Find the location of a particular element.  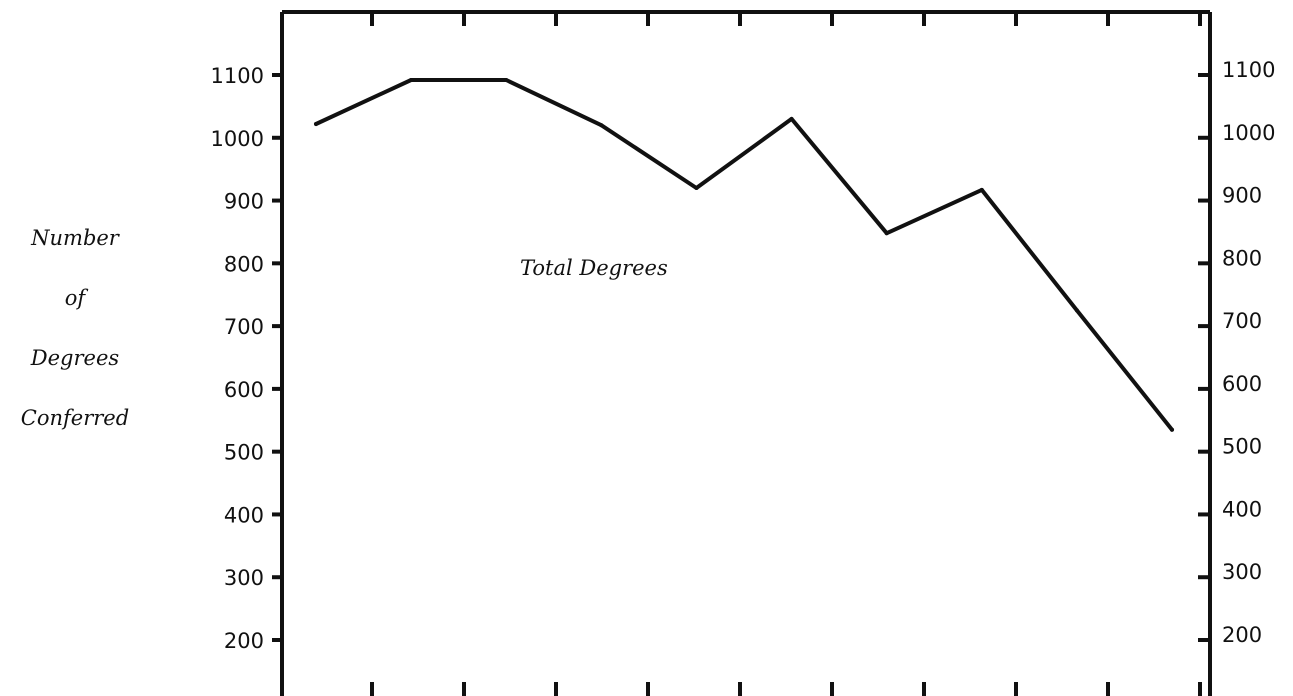

y-tick-label-left: 400 is located at coordinates (244, 515).